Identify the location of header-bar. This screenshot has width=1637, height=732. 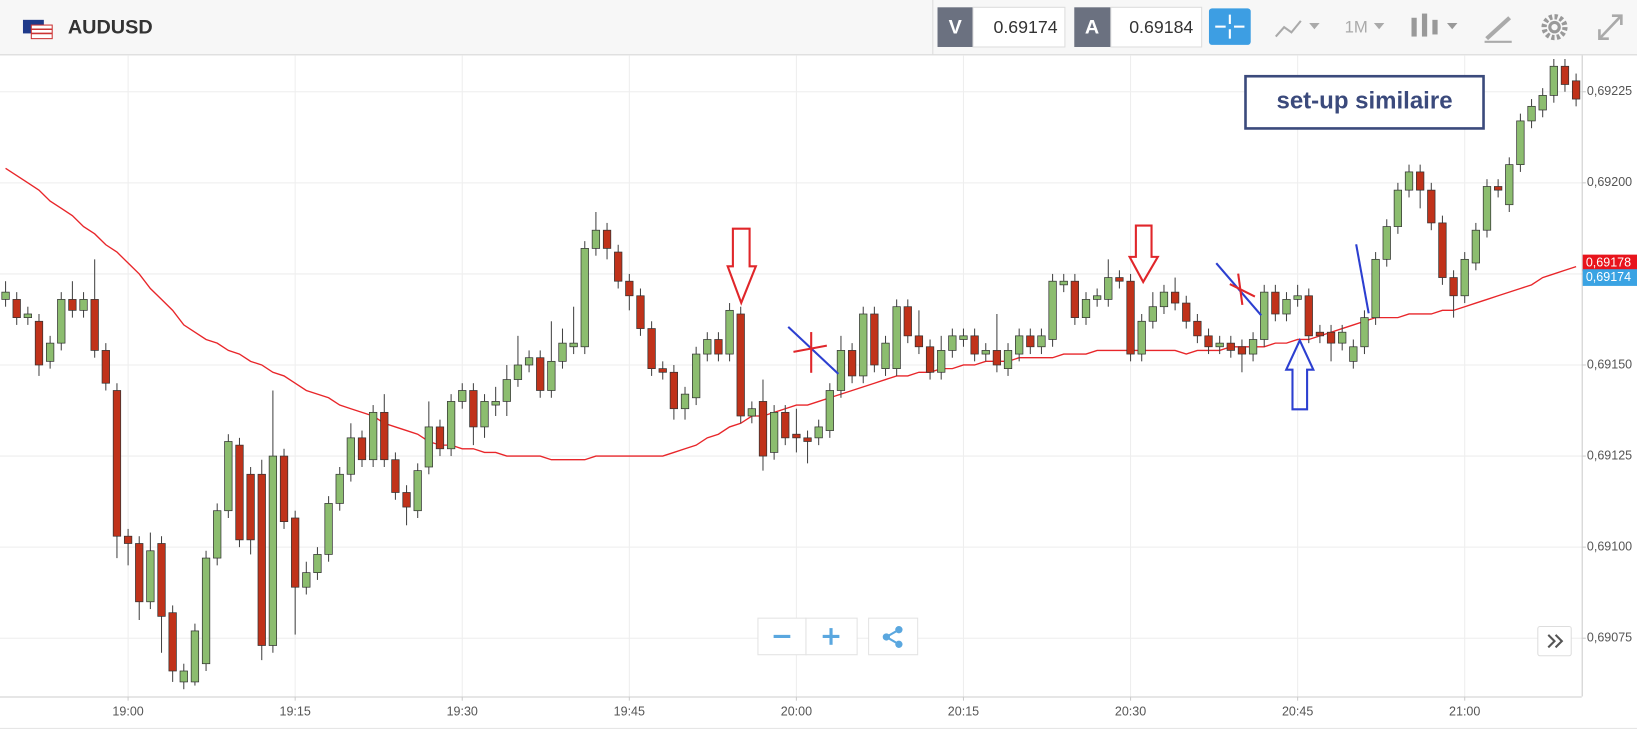
(818, 27).